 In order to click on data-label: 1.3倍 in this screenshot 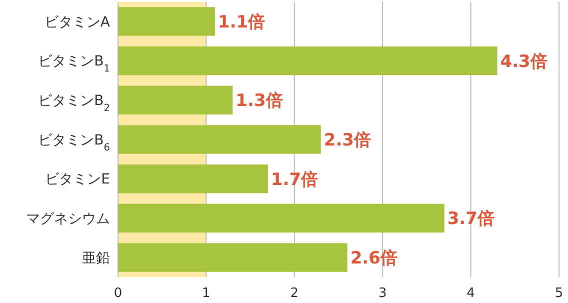, I will do `click(259, 101)`.